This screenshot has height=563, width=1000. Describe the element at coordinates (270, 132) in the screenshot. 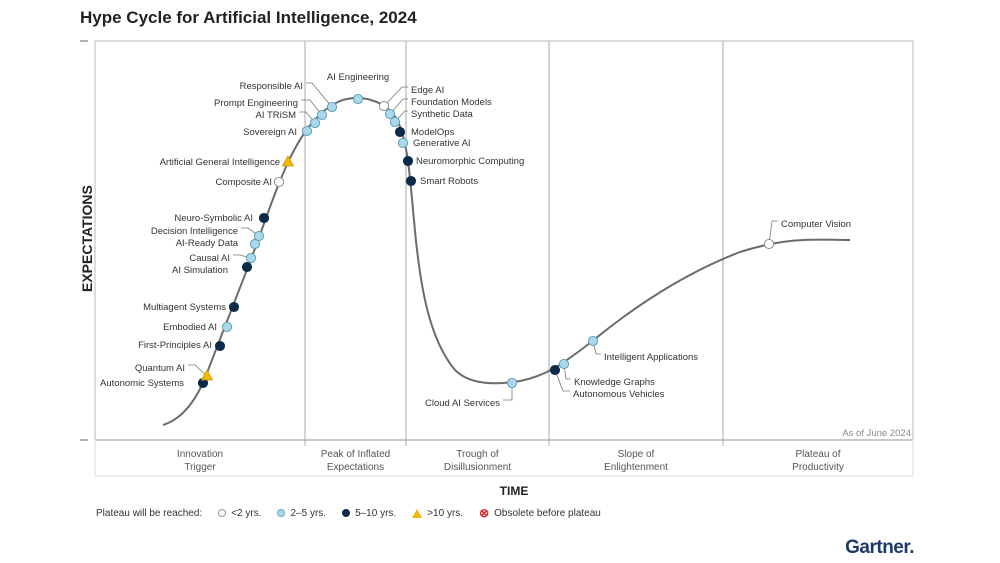

I see `technology-label: Sovereign AI` at that location.